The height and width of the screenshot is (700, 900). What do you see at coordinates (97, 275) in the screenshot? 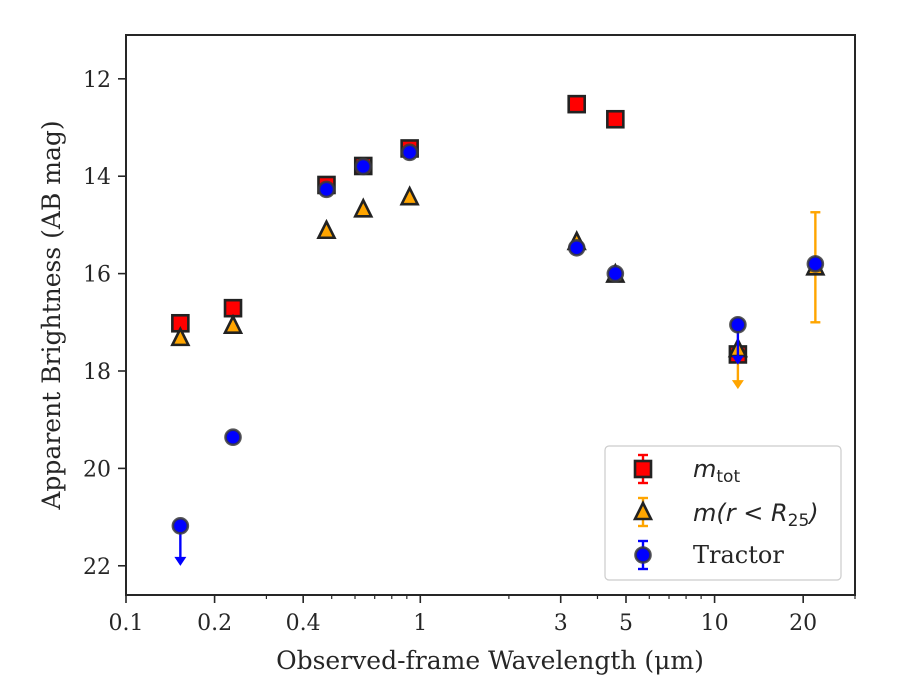
I see `y-tick-label: 16` at bounding box center [97, 275].